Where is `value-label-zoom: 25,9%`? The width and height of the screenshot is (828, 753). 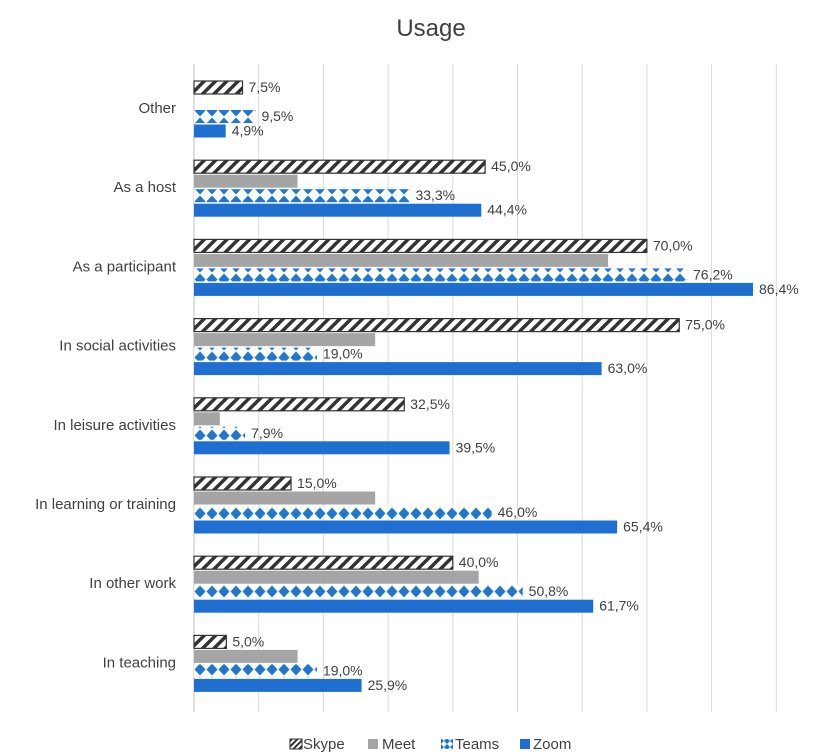
value-label-zoom: 25,9% is located at coordinates (388, 685).